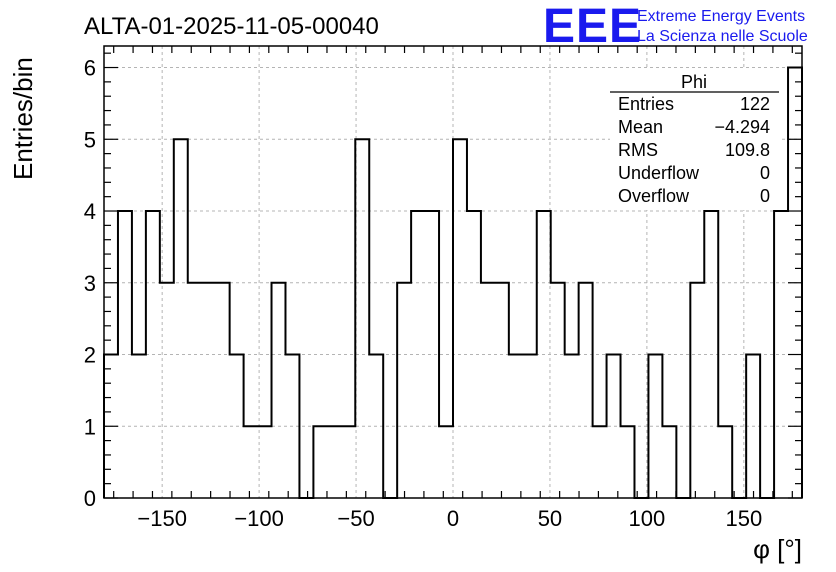  Describe the element at coordinates (721, 16) in the screenshot. I see `logo-line-1: Extreme Energy Events` at that location.